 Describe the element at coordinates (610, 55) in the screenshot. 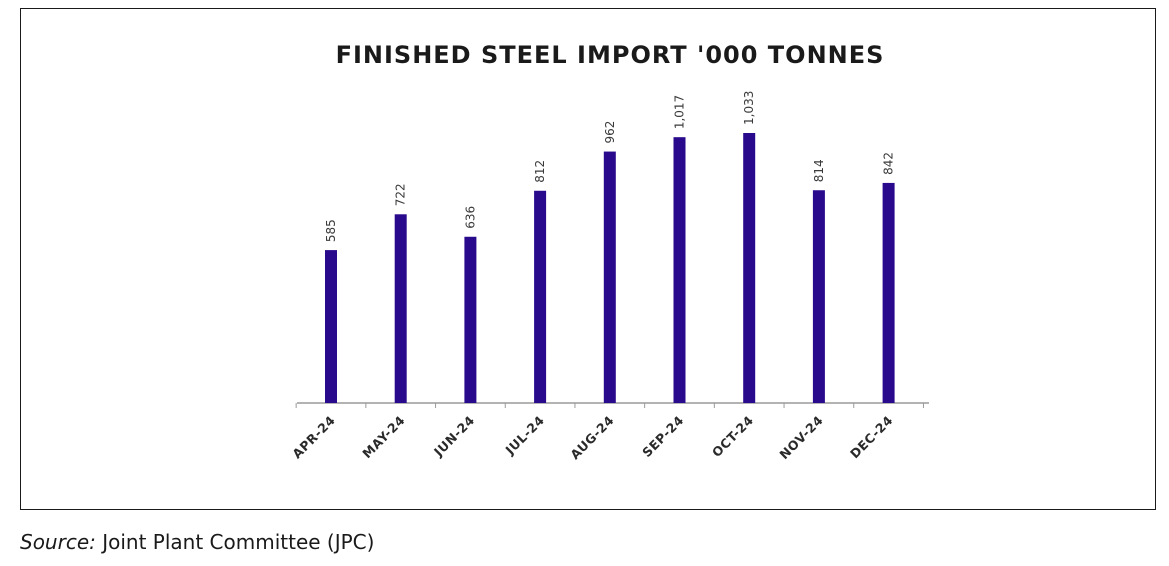

I see `chart-title: FINISHED STEEL IMPORT '000 TONNES` at that location.